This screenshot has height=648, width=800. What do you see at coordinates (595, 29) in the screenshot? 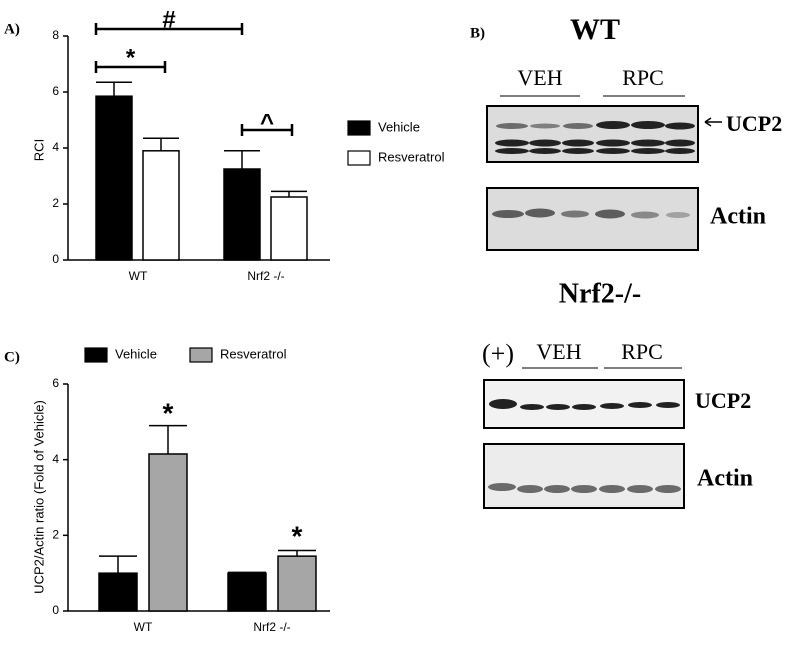
I see `blot-title: WT` at bounding box center [595, 29].